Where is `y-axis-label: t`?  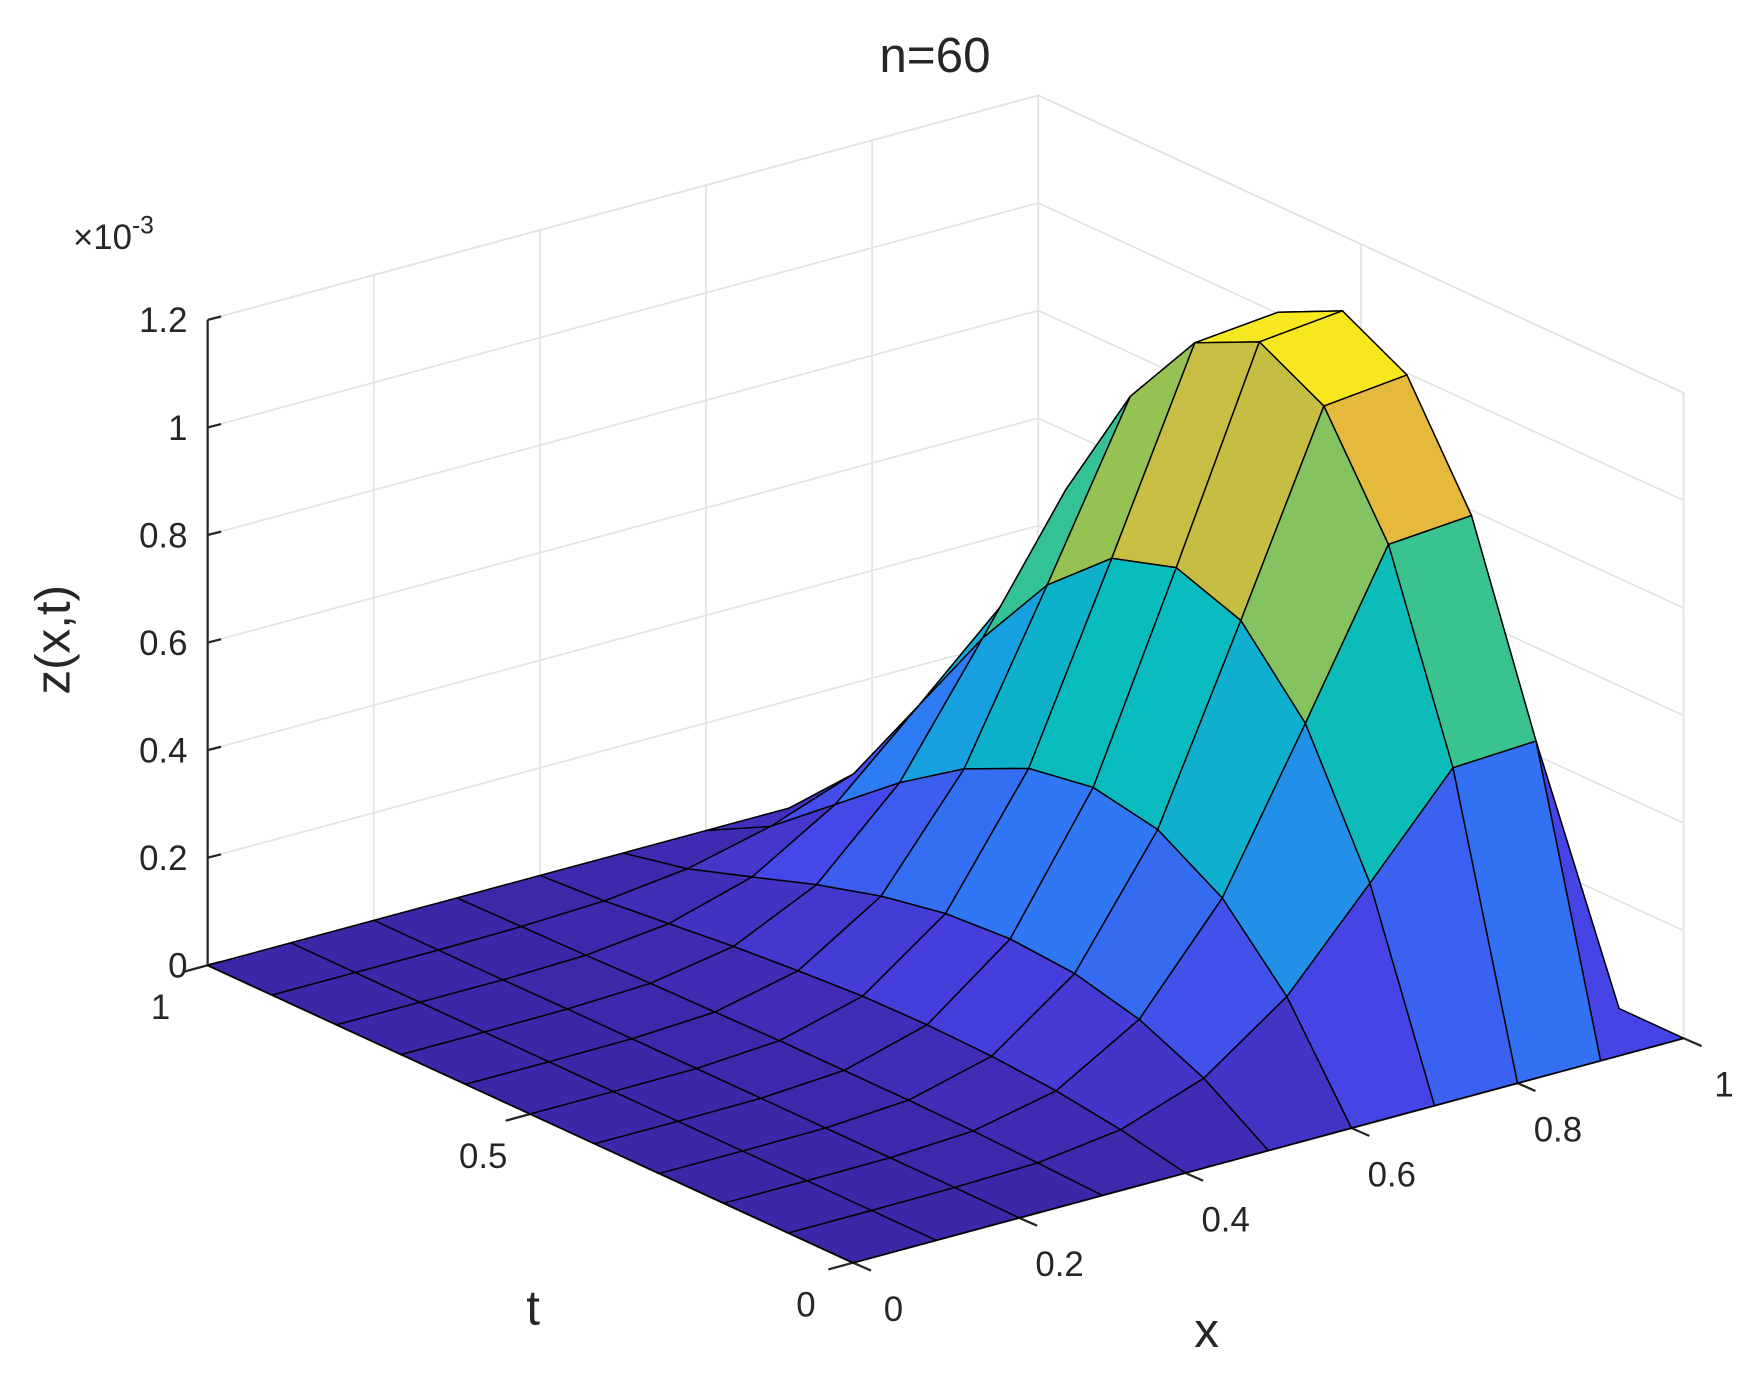
y-axis-label: t is located at coordinates (533, 1307).